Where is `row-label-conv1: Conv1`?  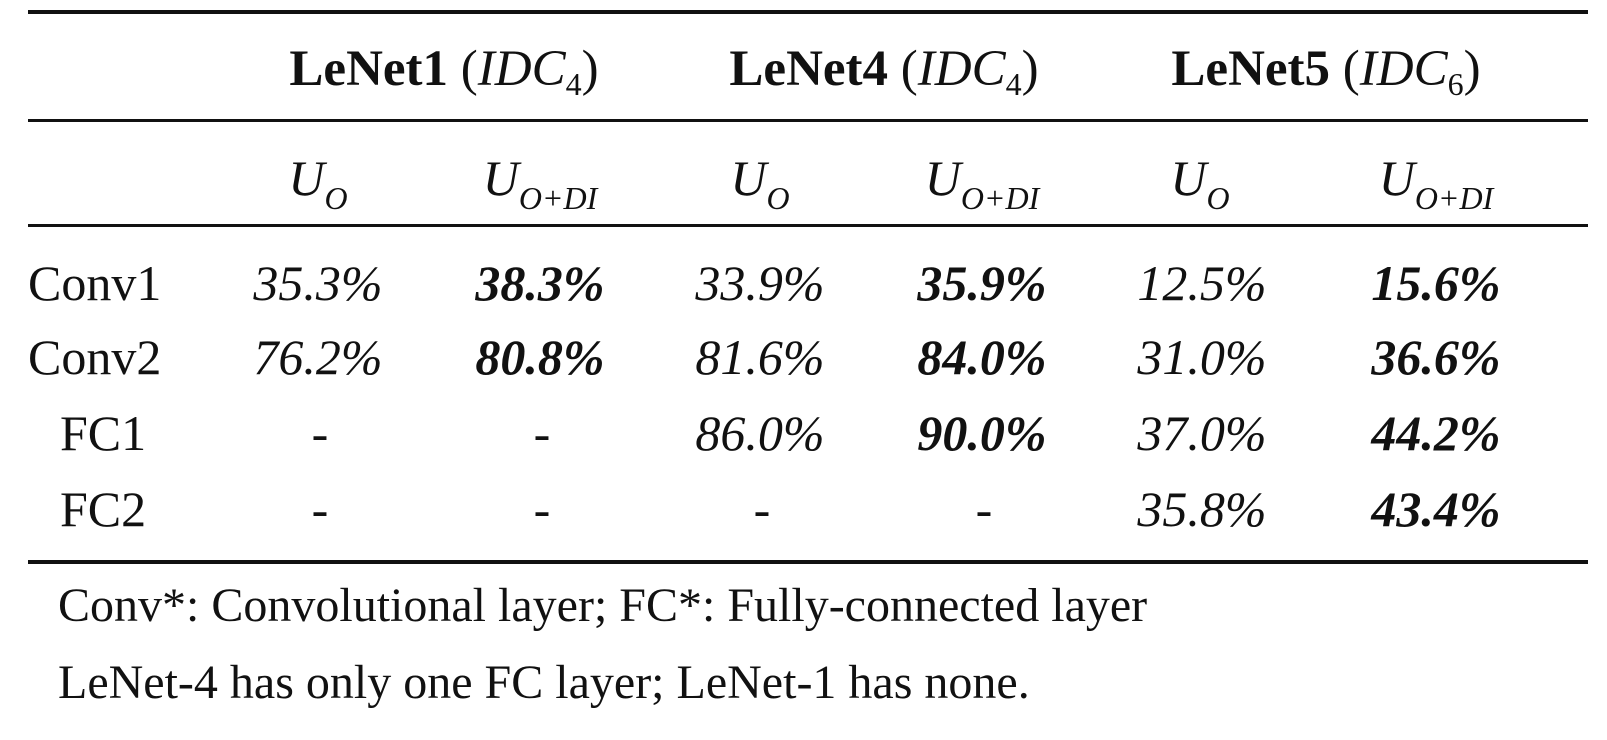
row-label-conv1: Conv1 is located at coordinates (95, 283).